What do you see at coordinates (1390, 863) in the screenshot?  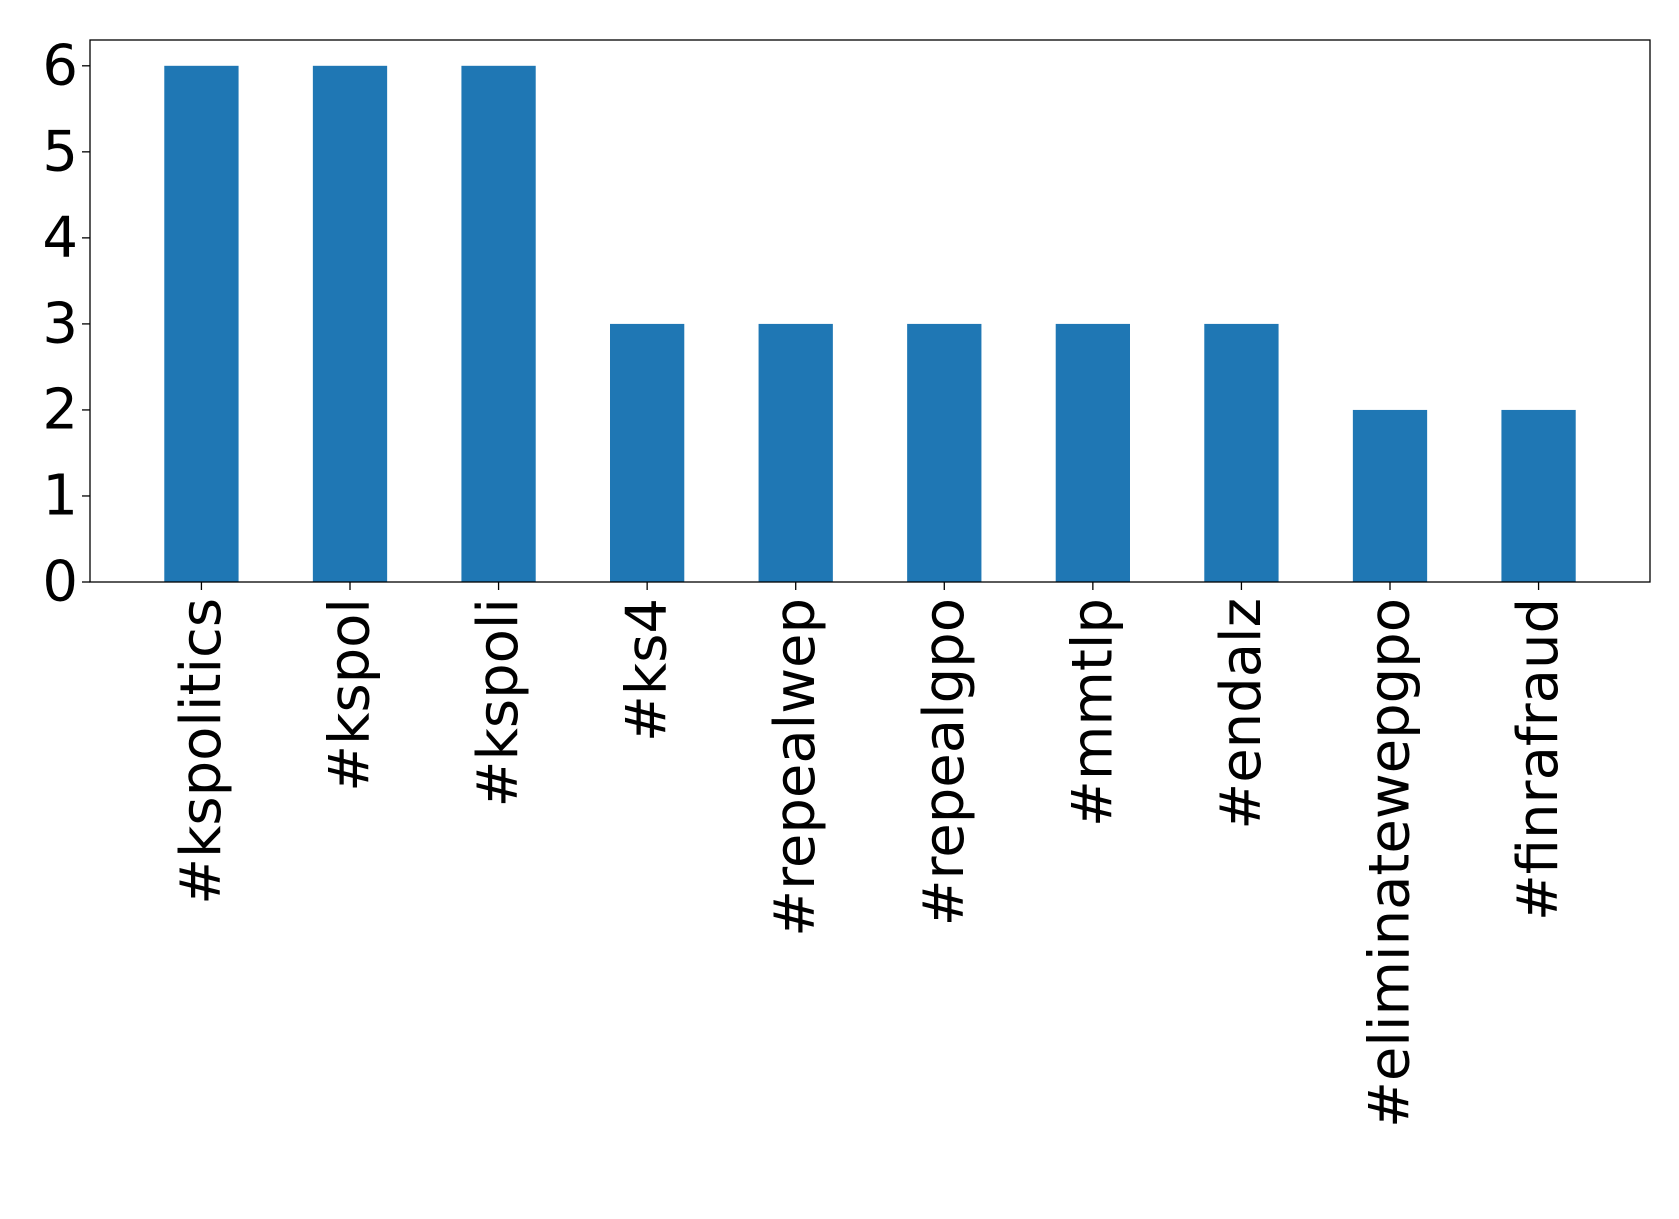 I see `x-tick-label: #eliminatewepgpo` at bounding box center [1390, 863].